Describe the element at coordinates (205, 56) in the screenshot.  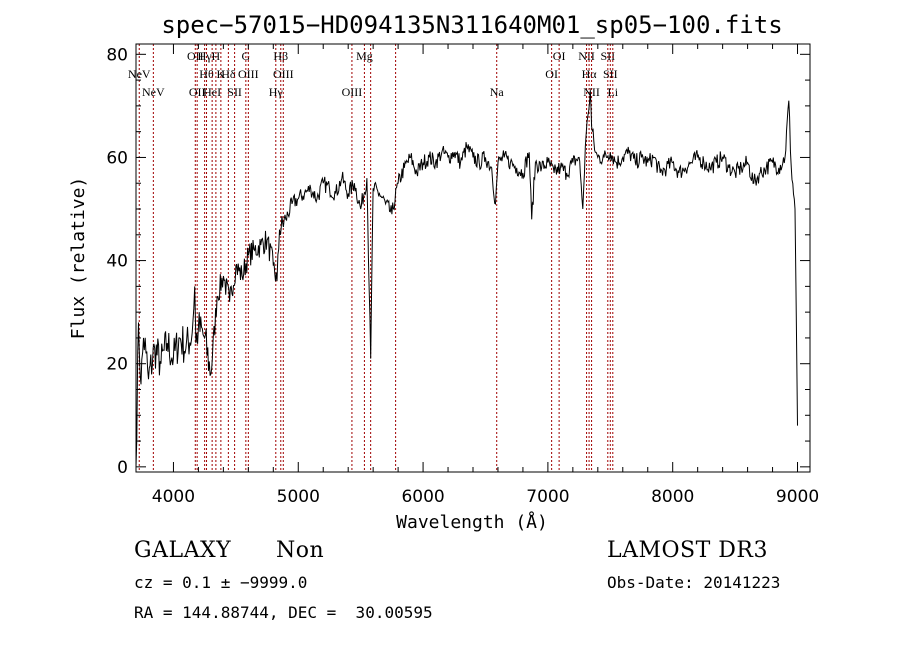
I see `line-label-4: Hγ` at that location.